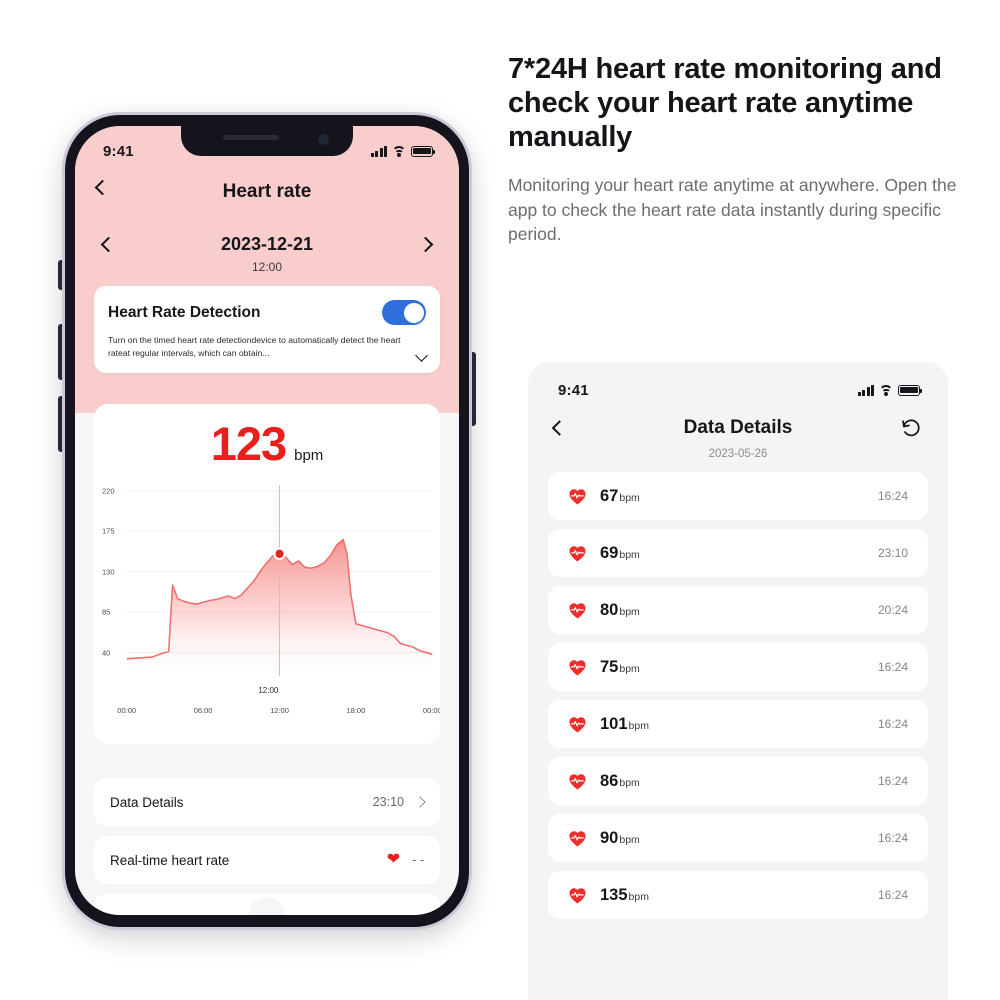  I want to click on record-bpm: 90bpm, so click(620, 837).